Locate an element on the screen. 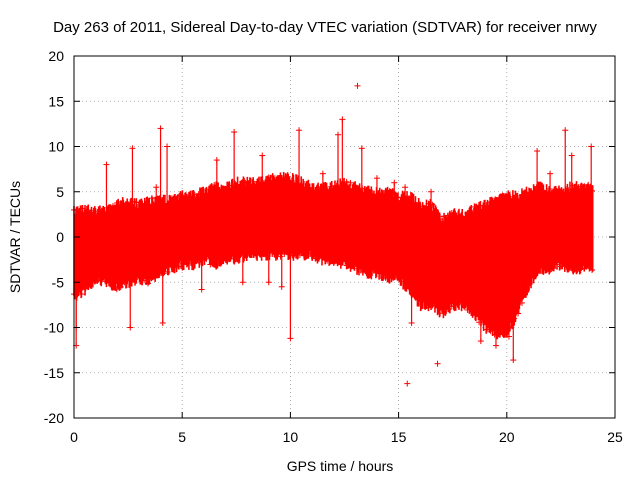 The height and width of the screenshot is (480, 640). y-tick-label: -20 is located at coordinates (54, 418).